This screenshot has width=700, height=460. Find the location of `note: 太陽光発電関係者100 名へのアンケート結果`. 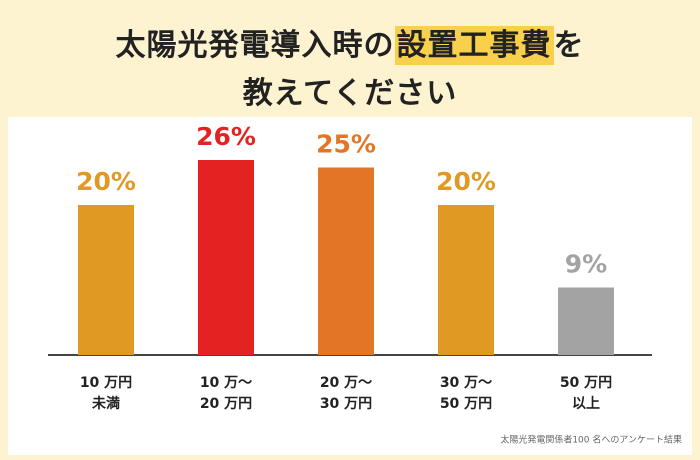

note: 太陽光発電関係者100 名へのアンケート結果 is located at coordinates (591, 440).